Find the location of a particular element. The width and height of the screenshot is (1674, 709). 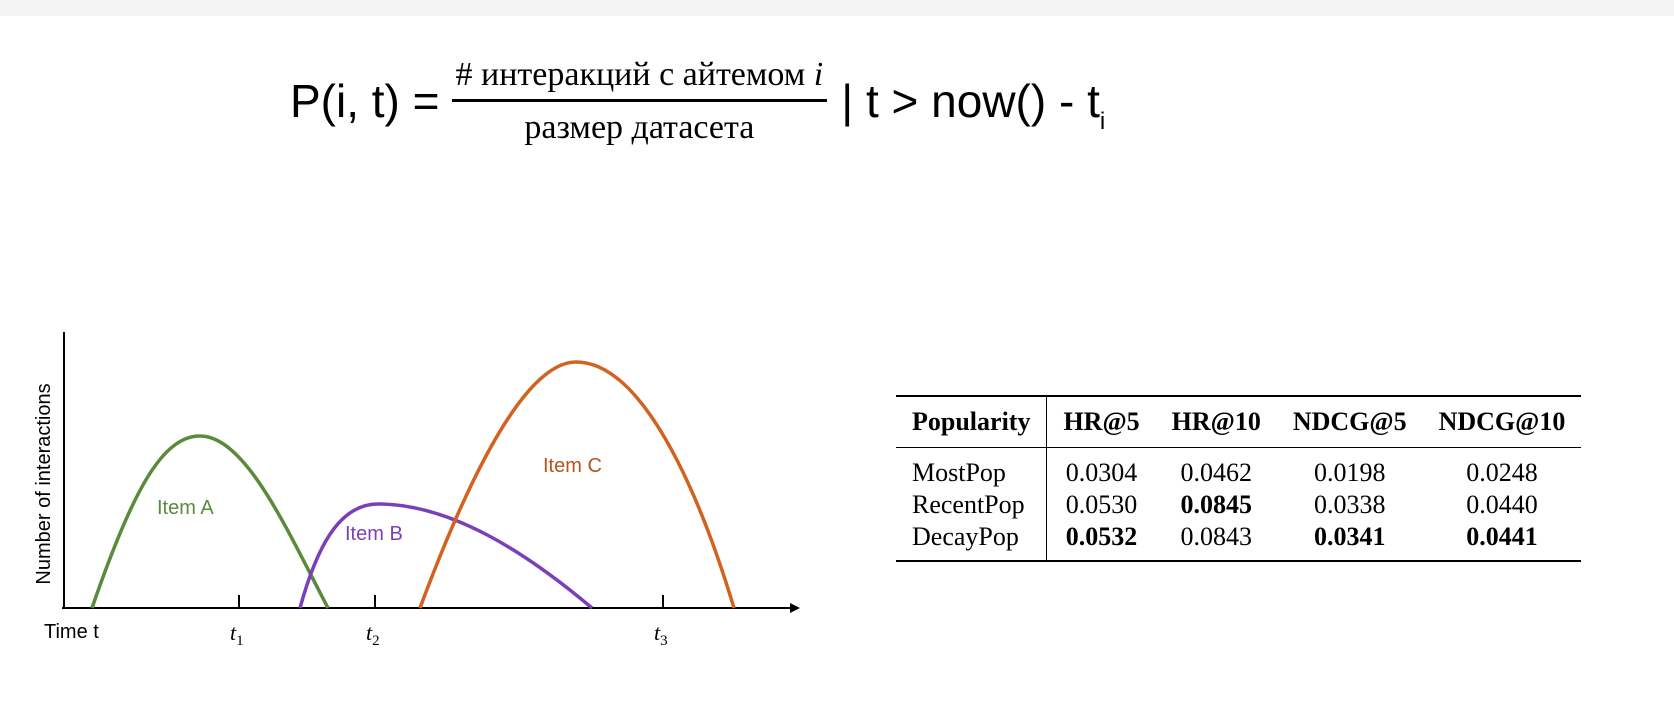

table-cell: 0.0843 is located at coordinates (1216, 536).